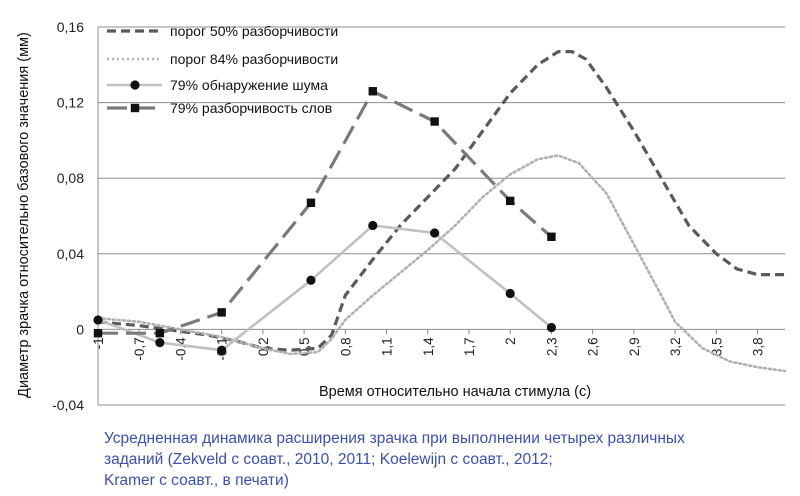  I want to click on legend-entry: порог 50% разборчивости, so click(222, 31).